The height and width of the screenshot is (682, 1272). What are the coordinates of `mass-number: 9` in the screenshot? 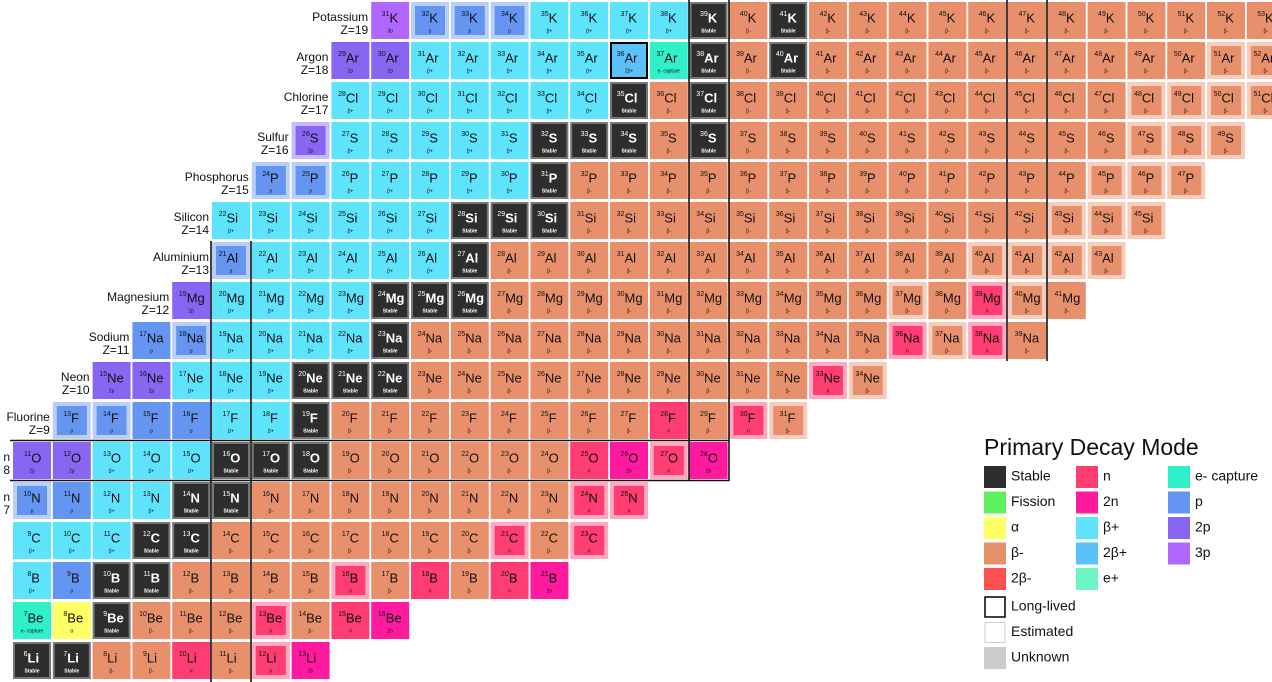 It's located at (105, 614).